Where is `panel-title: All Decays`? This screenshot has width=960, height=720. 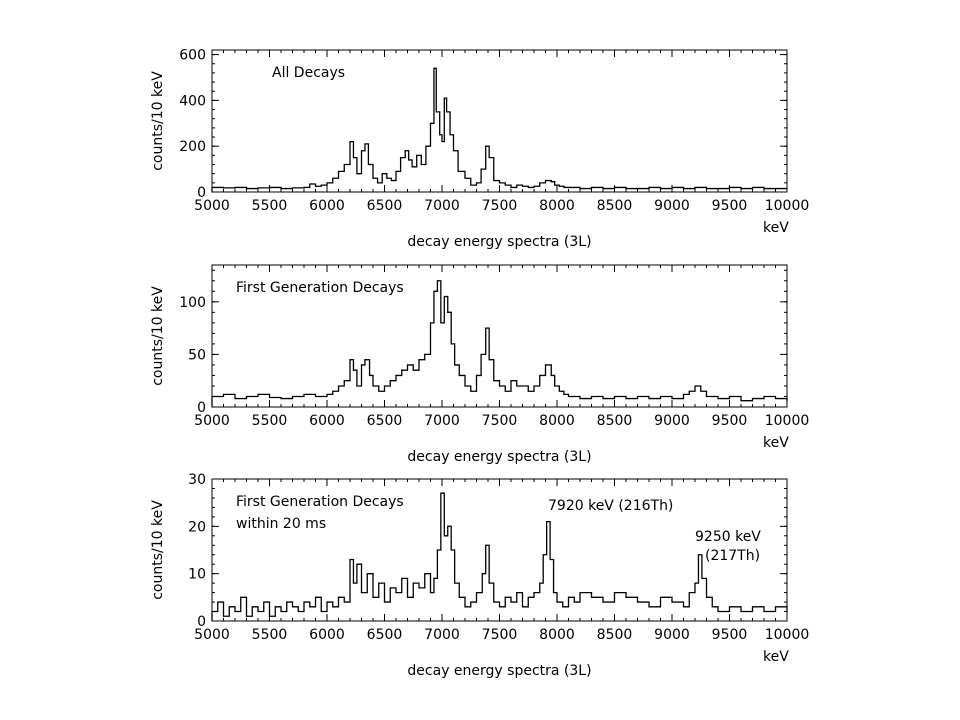 panel-title: All Decays is located at coordinates (308, 73).